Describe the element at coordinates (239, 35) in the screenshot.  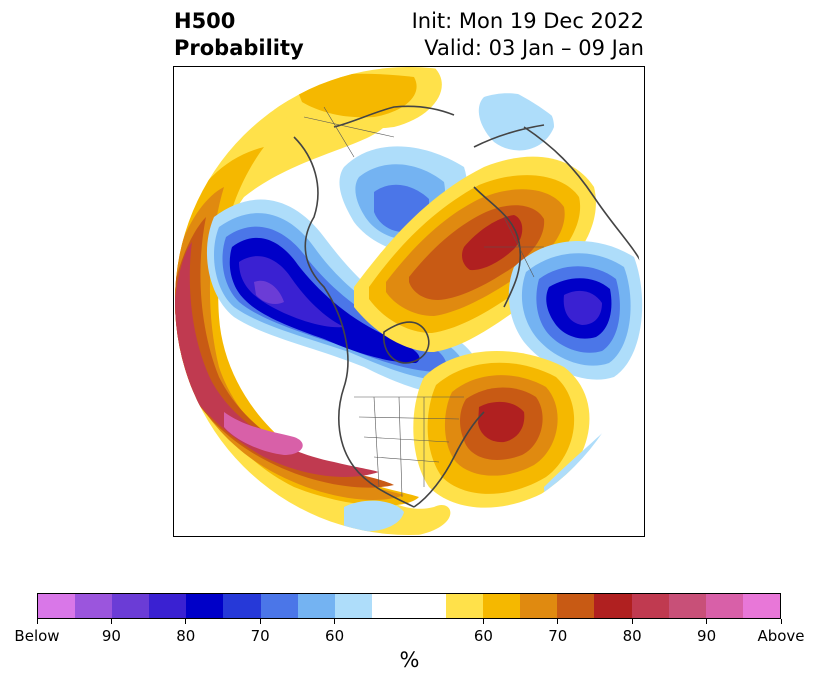
I see `title-left: H500 Probability` at that location.